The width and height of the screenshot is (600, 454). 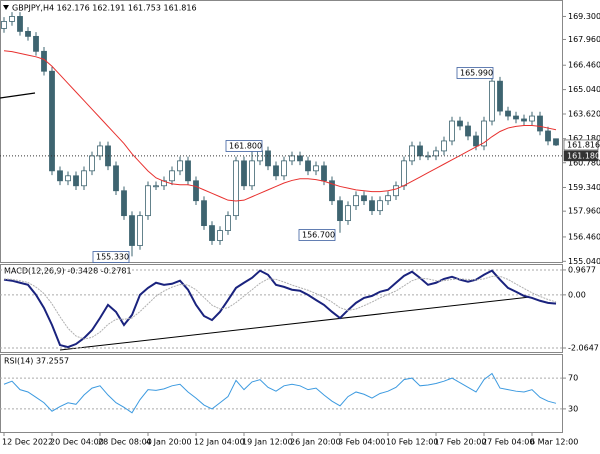 What do you see at coordinates (361, 442) in the screenshot?
I see `x-tick-label: 3 Feb 04:00` at bounding box center [361, 442].